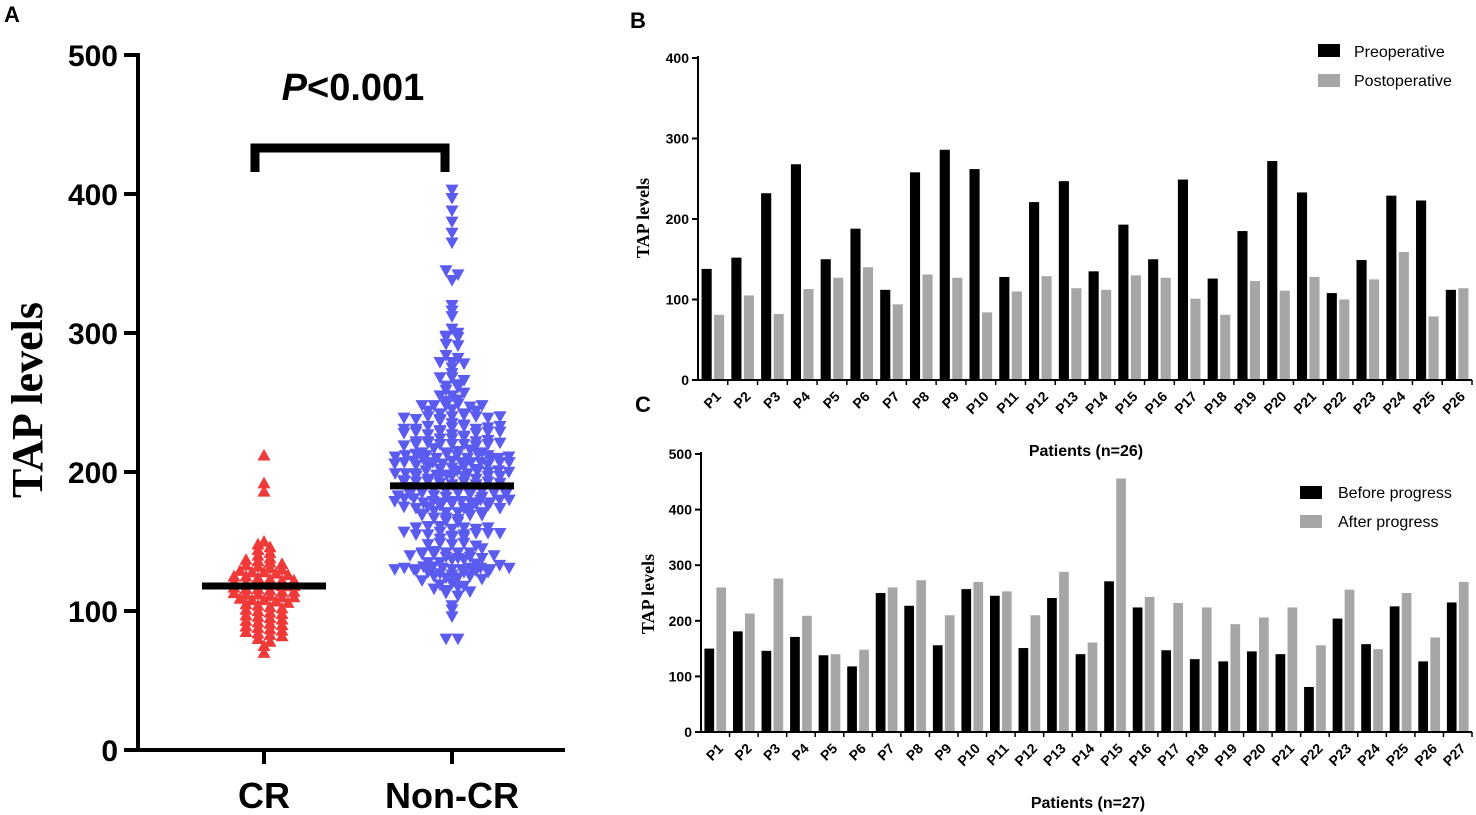 This screenshot has height=815, width=1476. Describe the element at coordinates (678, 139) in the screenshot. I see `panel-b-y-tick-label: 300` at that location.